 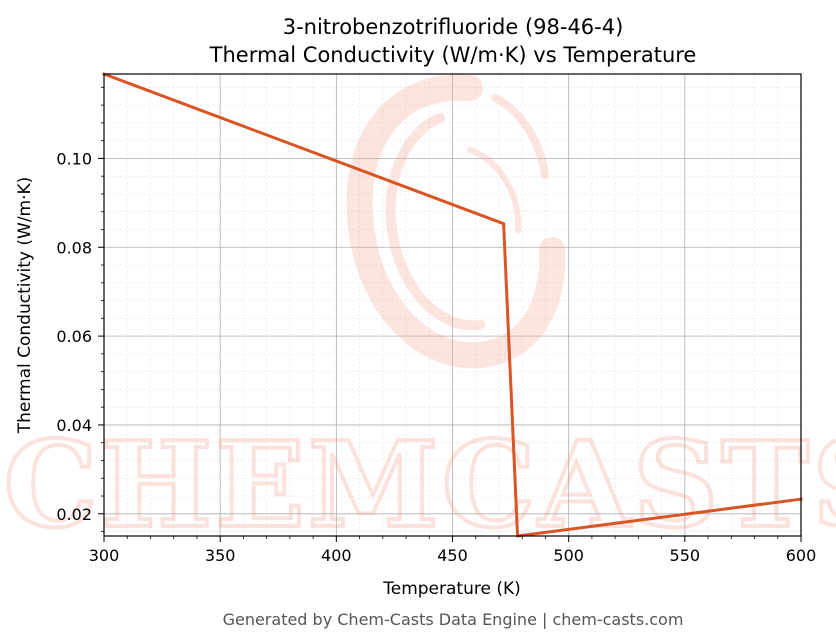 I want to click on x-axis-label: Temperature (K), so click(x=451, y=589).